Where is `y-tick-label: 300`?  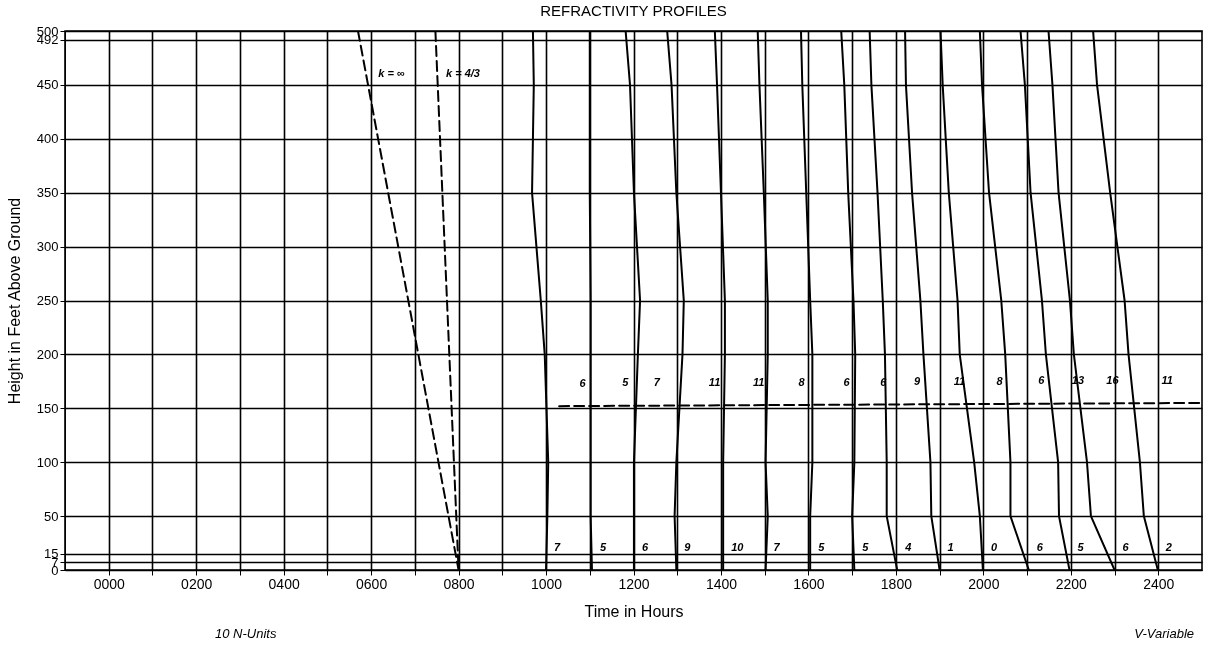 y-tick-label: 300 is located at coordinates (47, 247).